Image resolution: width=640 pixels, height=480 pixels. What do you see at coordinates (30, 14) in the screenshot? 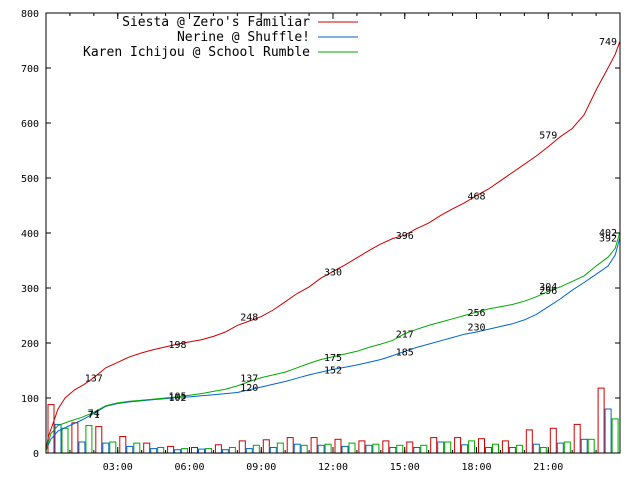
I see `y-tick-label-8: 800` at bounding box center [30, 14].